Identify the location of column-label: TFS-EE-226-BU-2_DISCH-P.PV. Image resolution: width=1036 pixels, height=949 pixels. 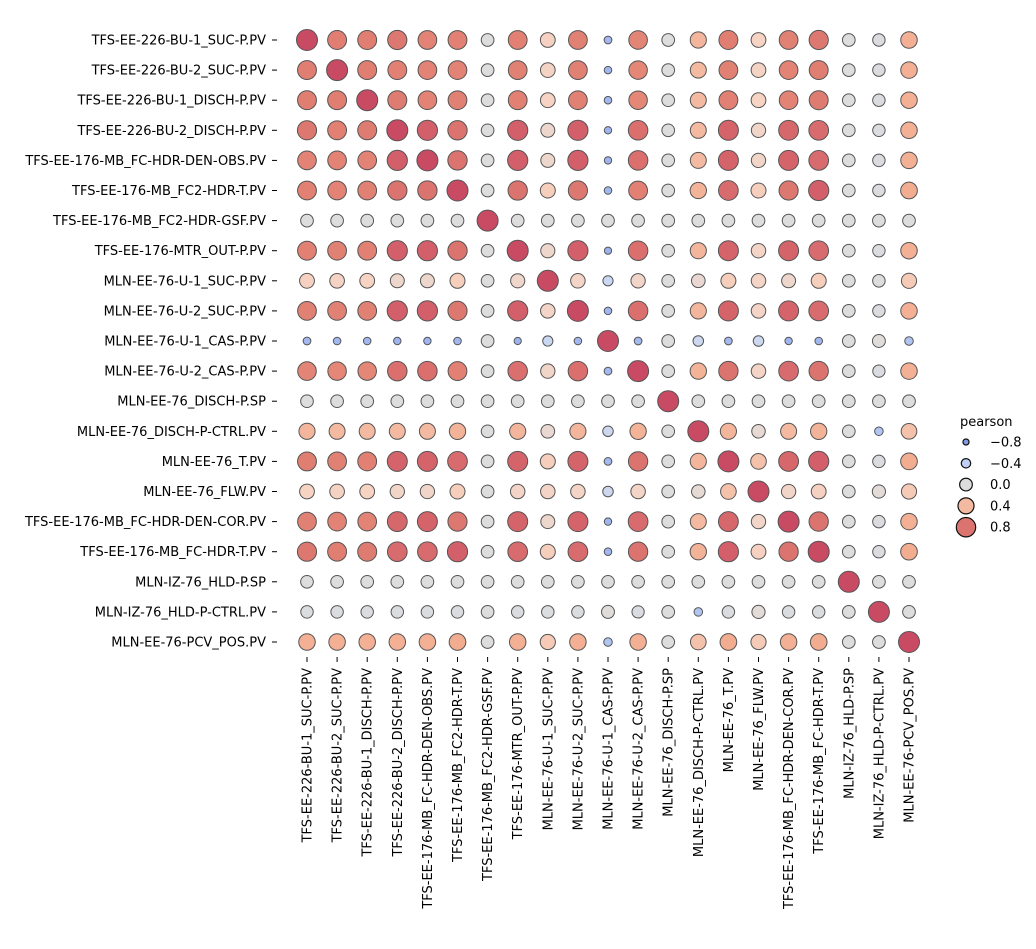
(398, 763).